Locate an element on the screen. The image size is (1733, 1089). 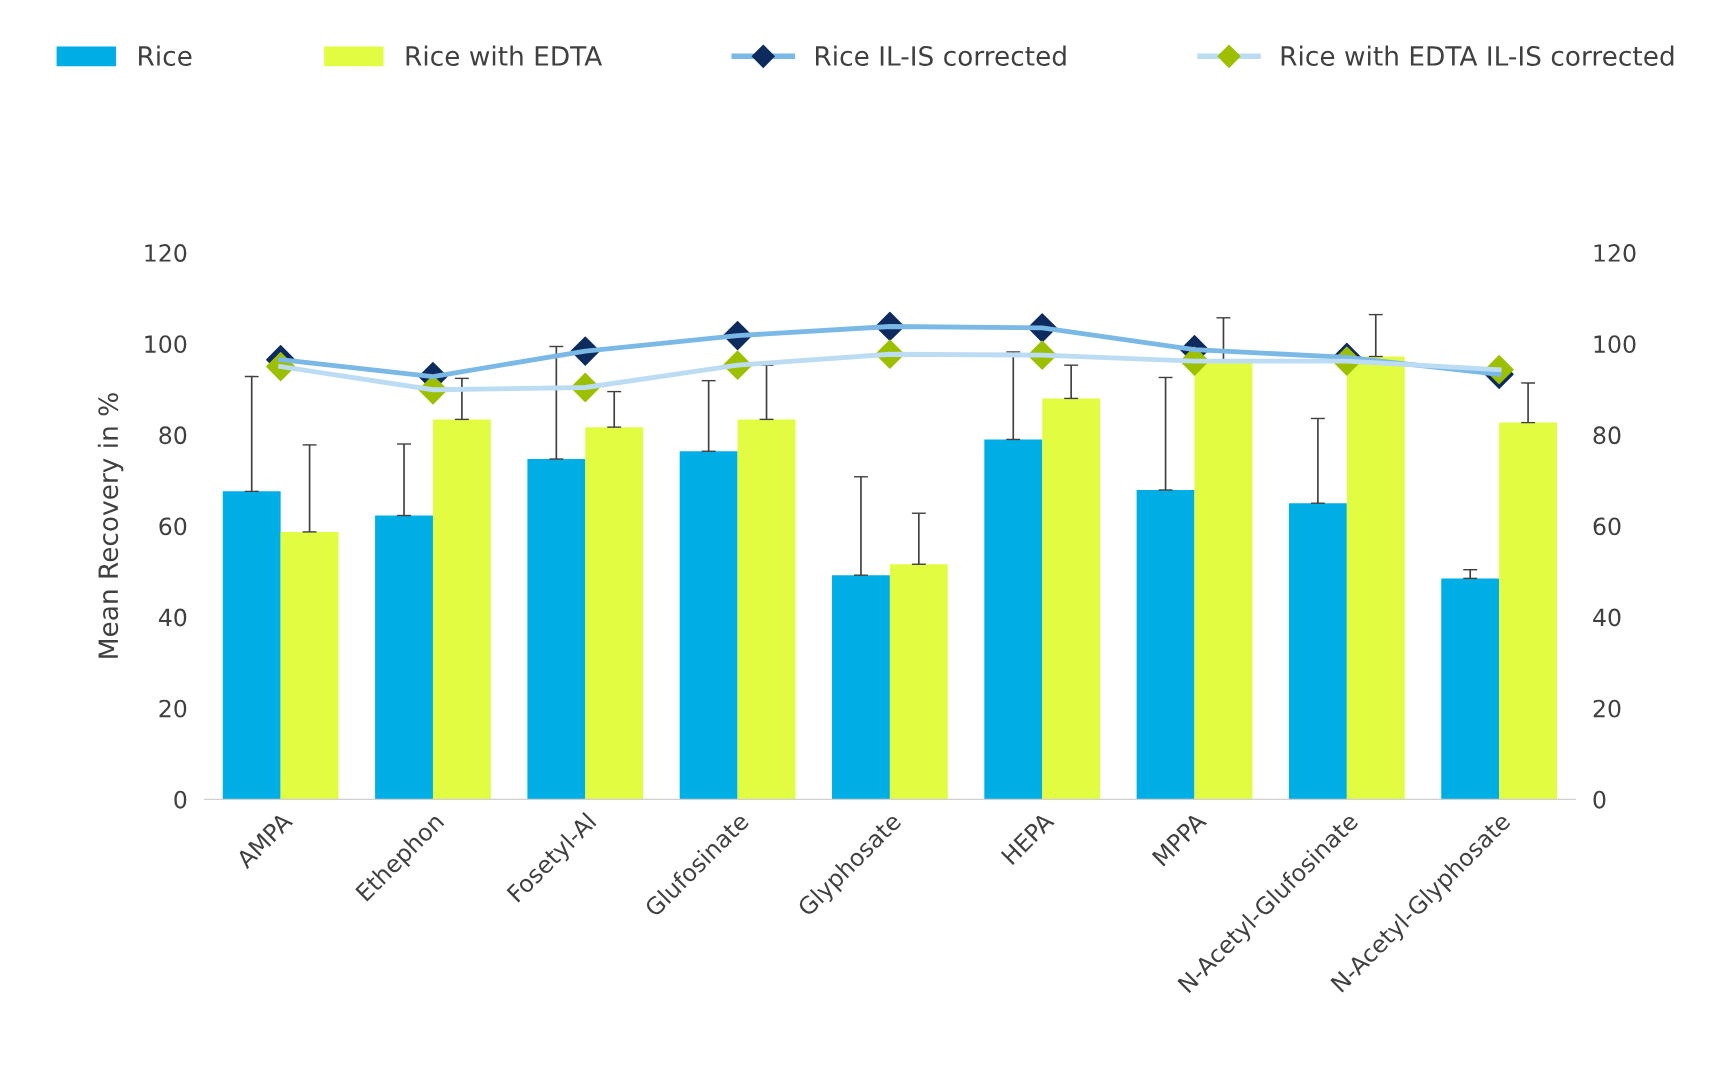
y-tick-label: 20 is located at coordinates (173, 708).